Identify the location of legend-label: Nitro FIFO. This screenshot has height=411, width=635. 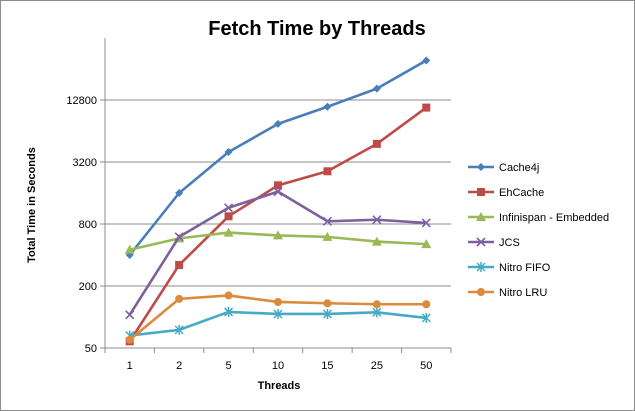
(525, 268).